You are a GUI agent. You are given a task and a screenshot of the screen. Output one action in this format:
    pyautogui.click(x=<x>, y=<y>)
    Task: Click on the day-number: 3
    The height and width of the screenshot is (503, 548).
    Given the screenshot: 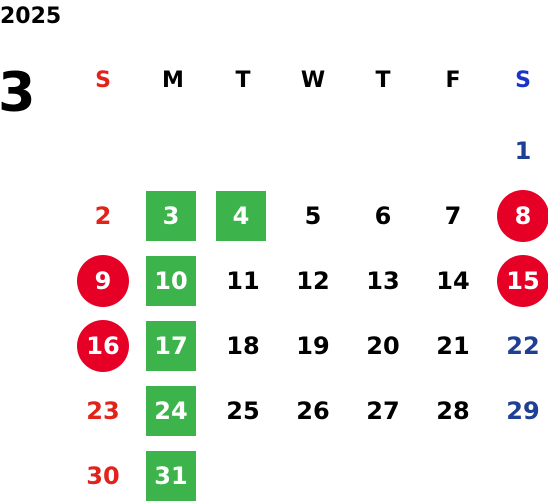 What is the action you would take?
    pyautogui.click(x=171, y=216)
    